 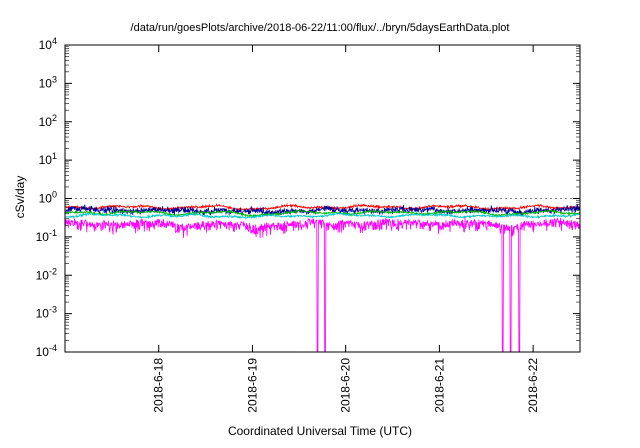 What do you see at coordinates (46, 236) in the screenshot?
I see `y-tick-label: 10⁻¹` at bounding box center [46, 236].